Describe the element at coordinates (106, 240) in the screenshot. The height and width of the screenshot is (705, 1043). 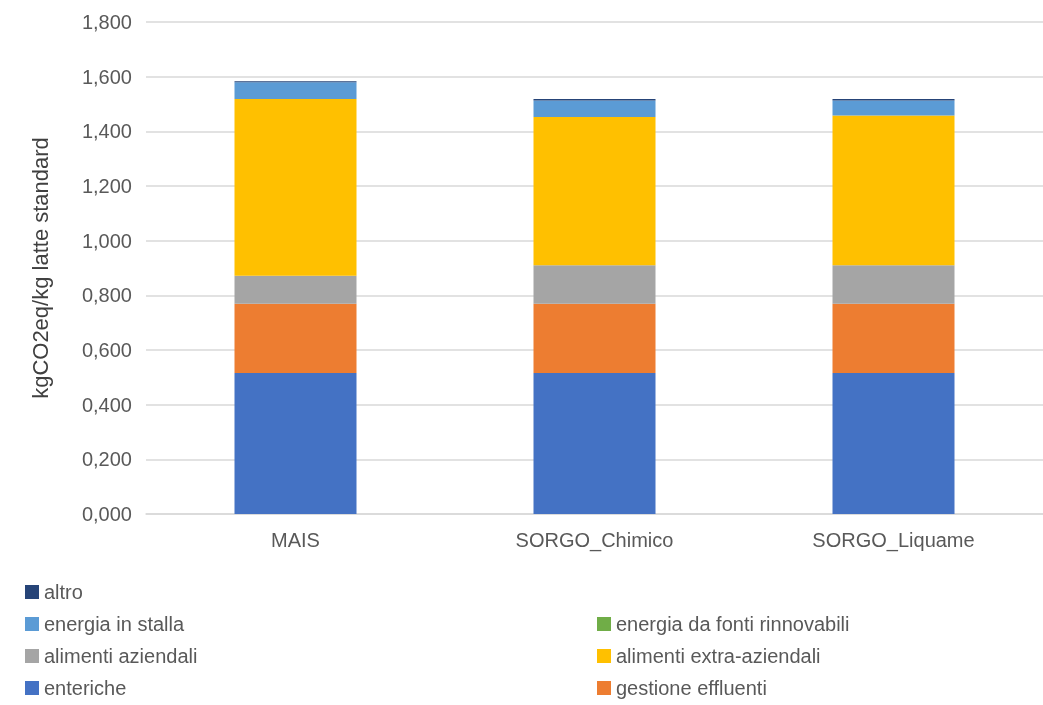
I see `y-tick-label: 1,000` at that location.